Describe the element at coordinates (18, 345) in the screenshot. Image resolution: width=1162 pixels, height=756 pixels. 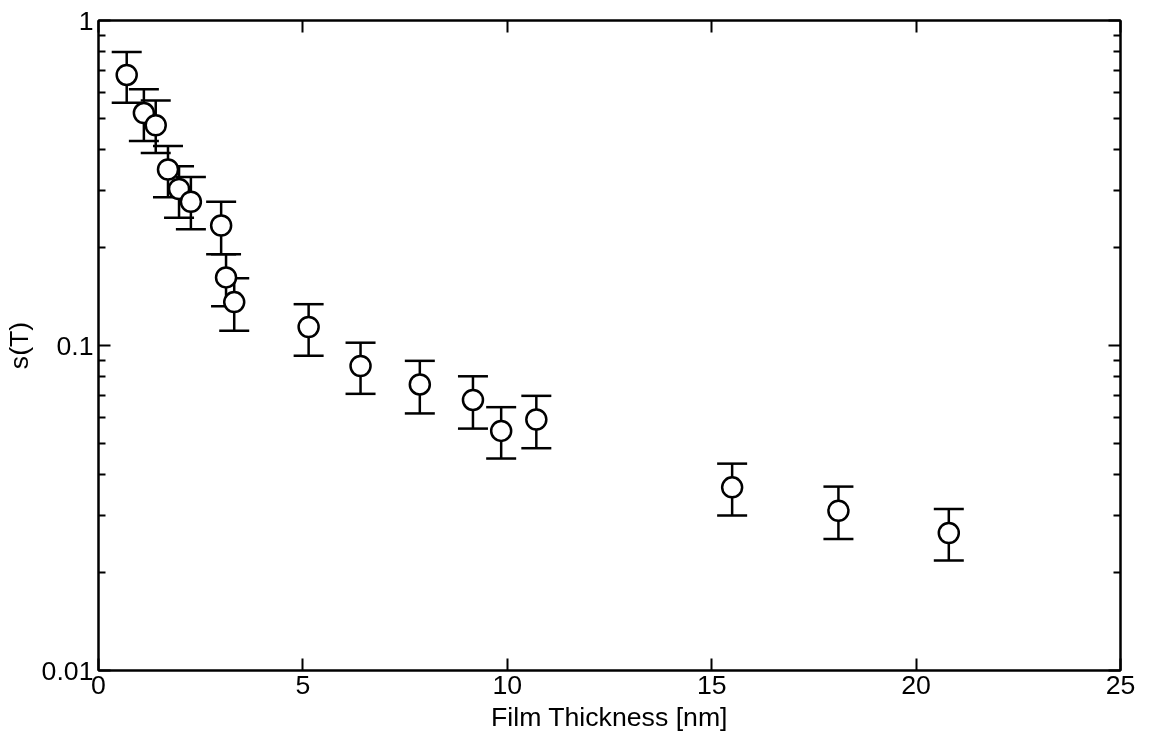
I see `y-axis-title: s(T)` at that location.